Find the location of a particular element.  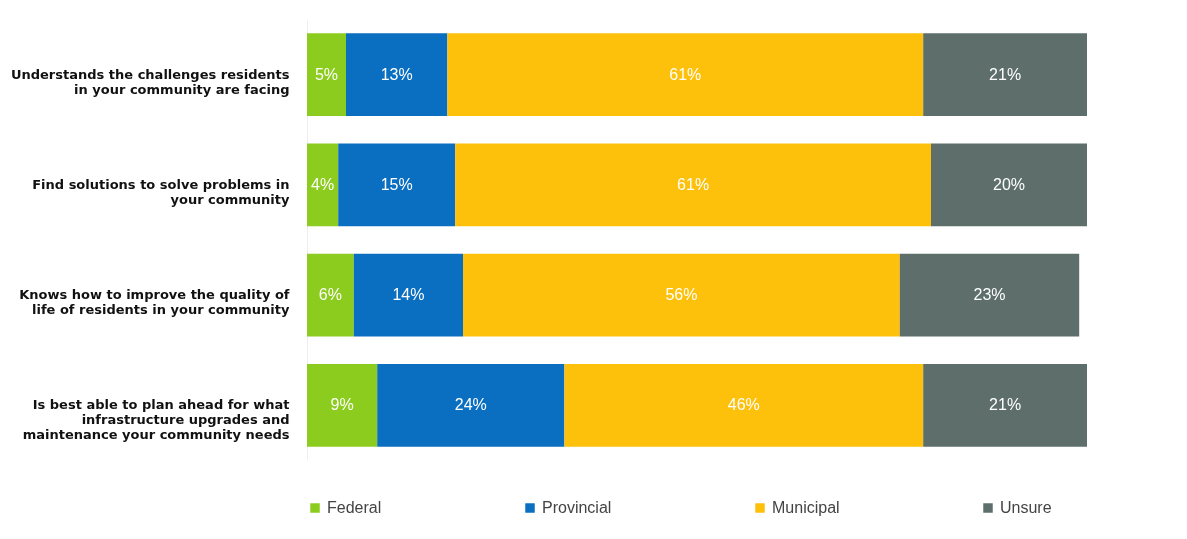

y-tick-label: Knows how to improve the quality of life of residents in your community is located at coordinates (155, 302).